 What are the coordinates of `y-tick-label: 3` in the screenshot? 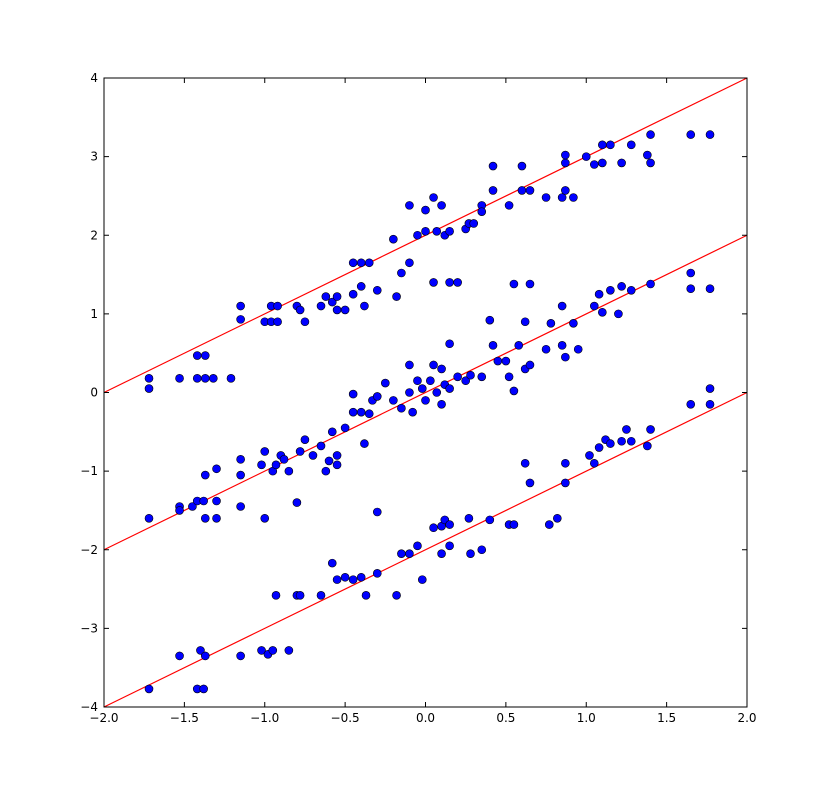 It's located at (94, 157).